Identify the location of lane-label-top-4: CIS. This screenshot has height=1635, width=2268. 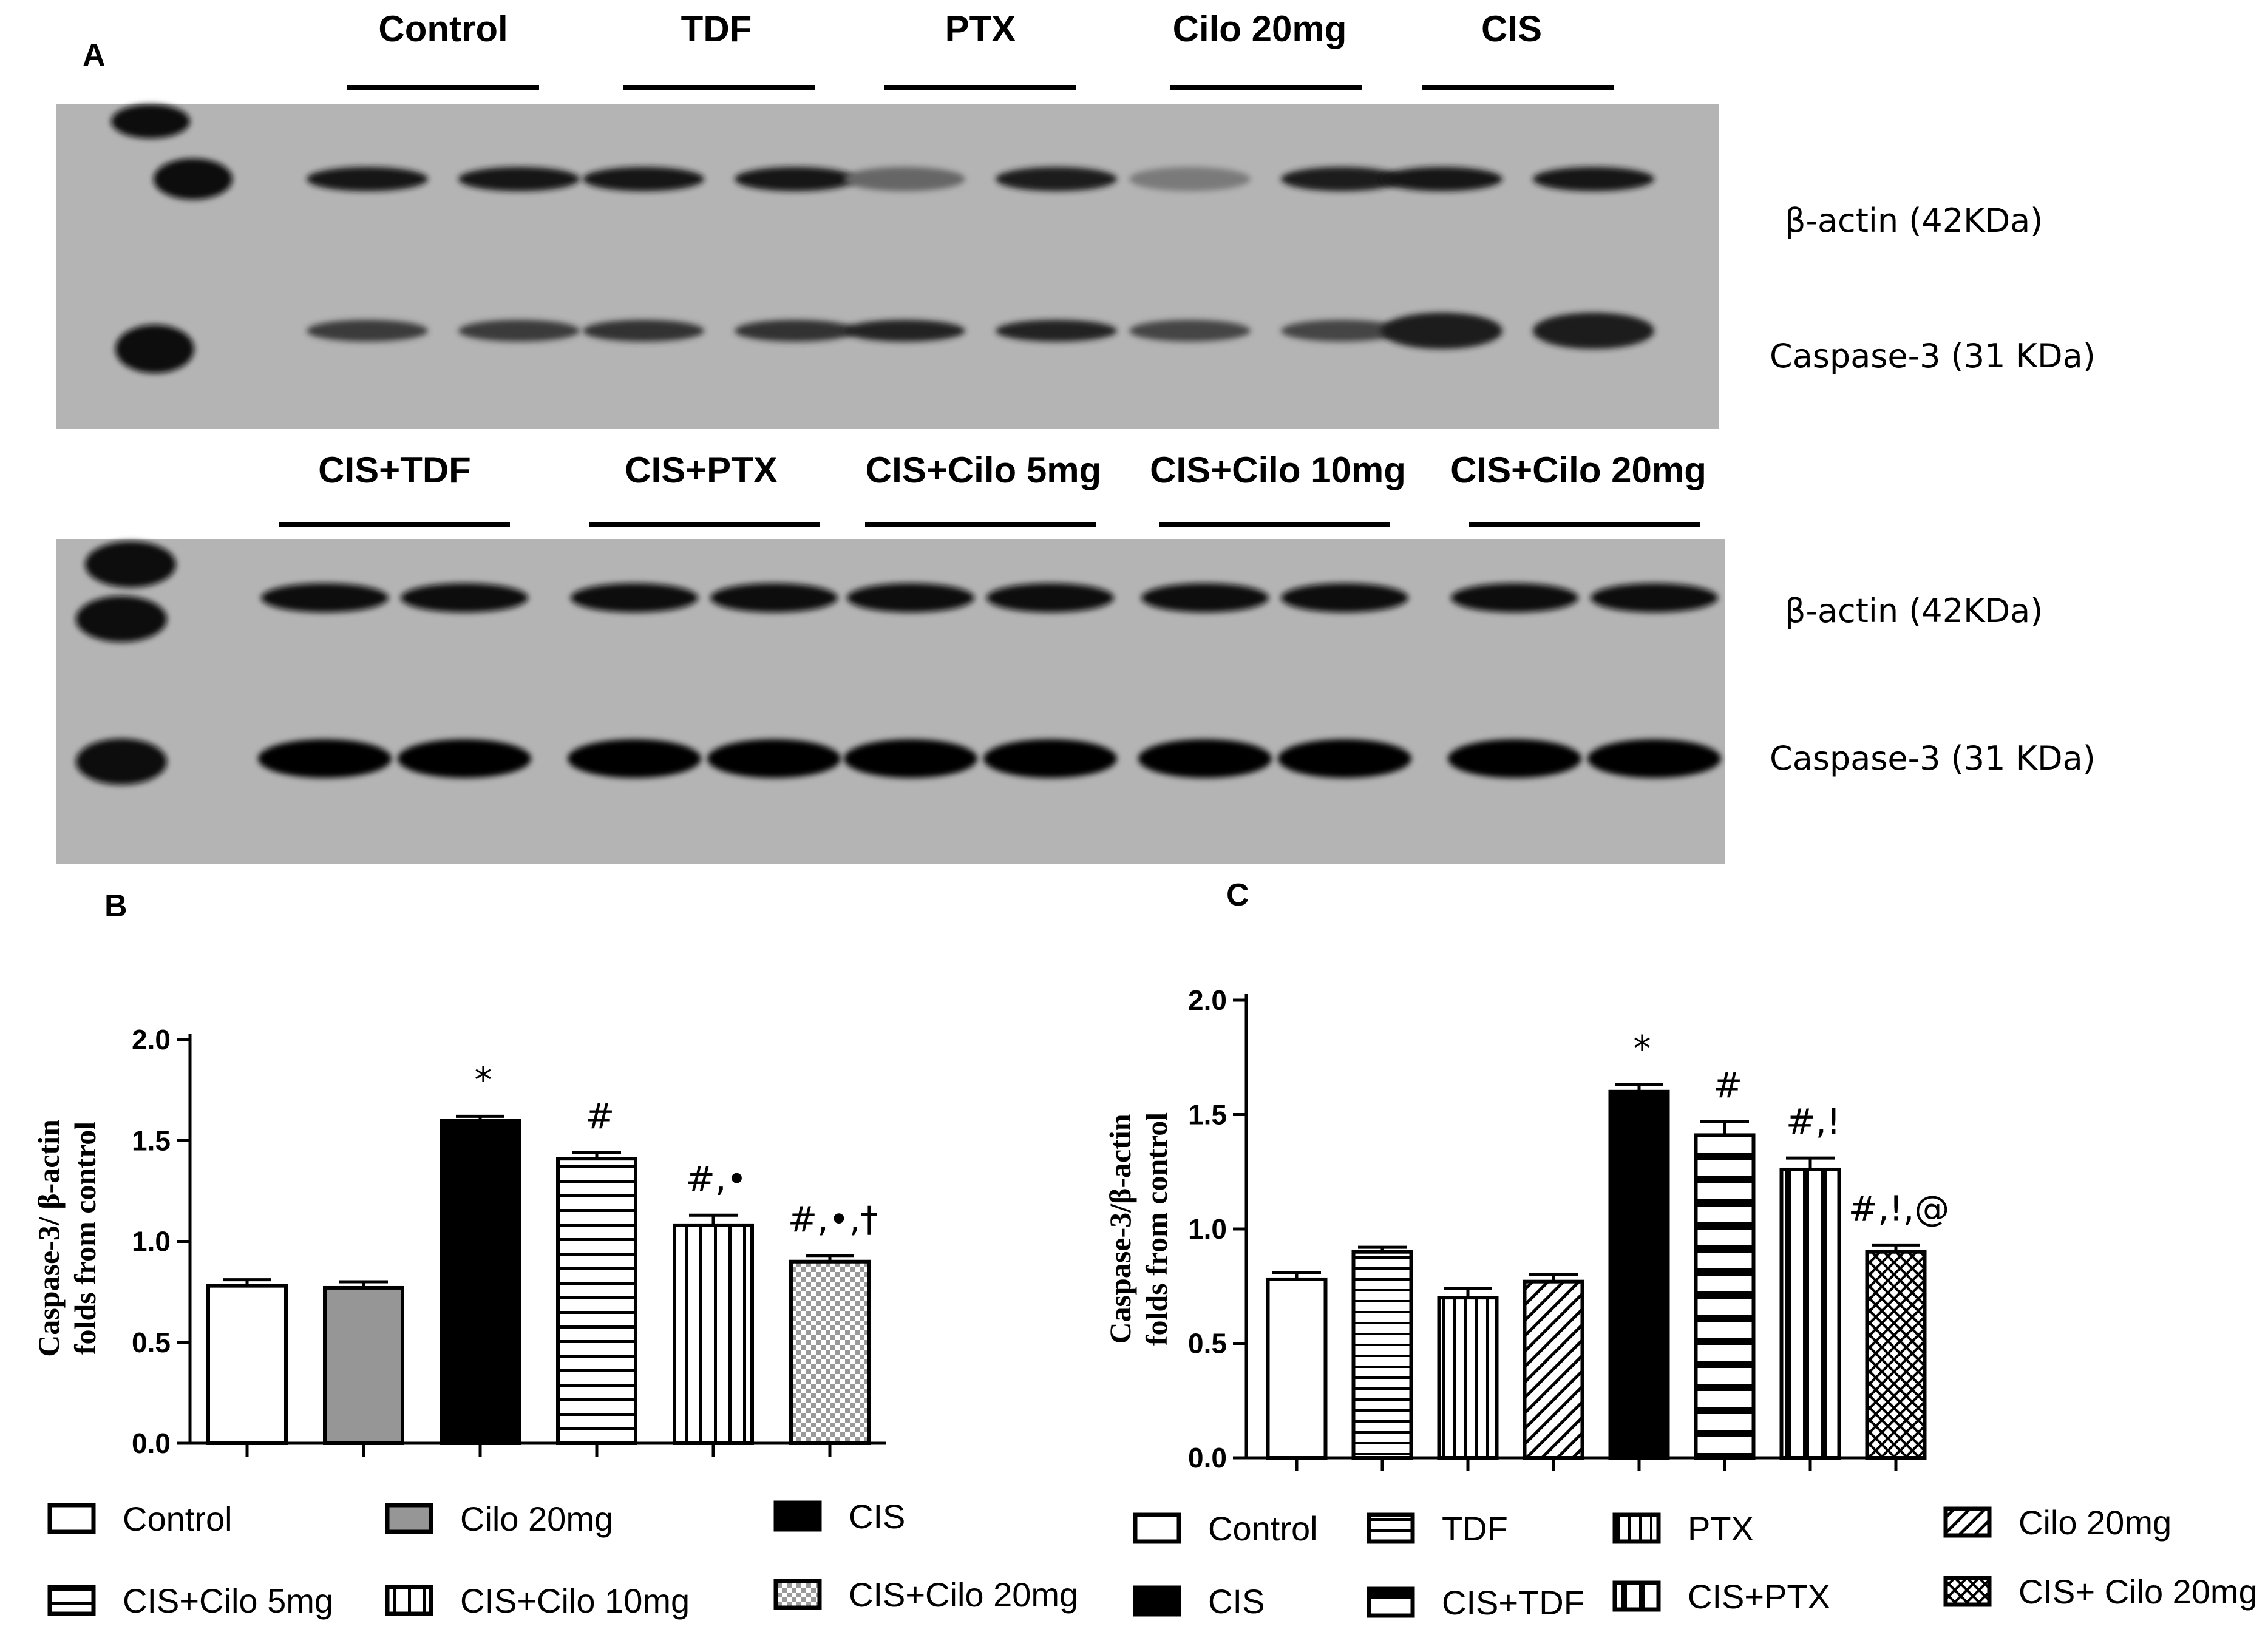
(1511, 28).